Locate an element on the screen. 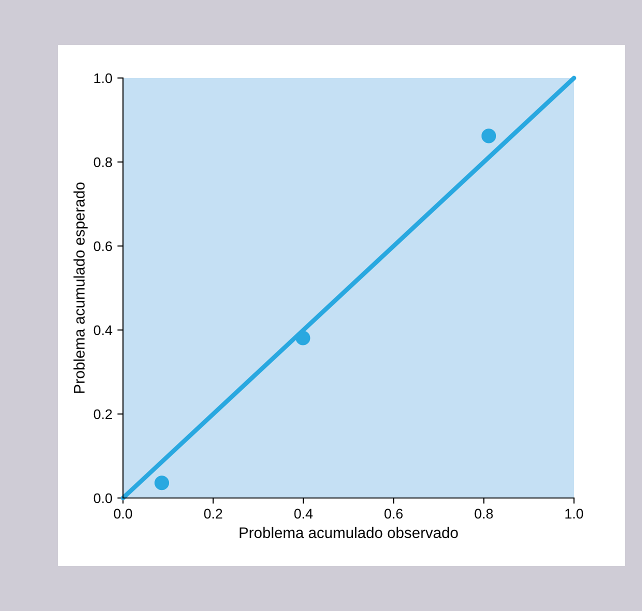 This screenshot has width=642, height=611. y-tick-label: 0.8 is located at coordinates (103, 162).